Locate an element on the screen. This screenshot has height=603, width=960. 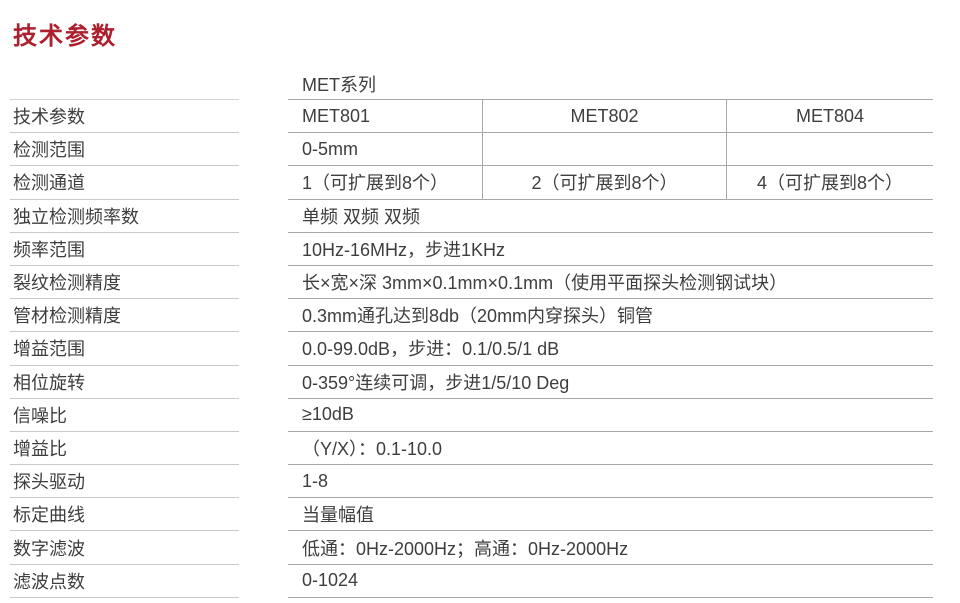
param-label: 检测范围 is located at coordinates (49, 150).